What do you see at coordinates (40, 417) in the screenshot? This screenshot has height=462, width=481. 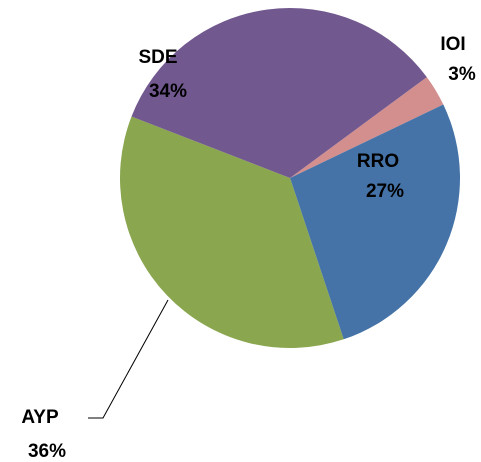 I see `slice-label: AYP` at bounding box center [40, 417].